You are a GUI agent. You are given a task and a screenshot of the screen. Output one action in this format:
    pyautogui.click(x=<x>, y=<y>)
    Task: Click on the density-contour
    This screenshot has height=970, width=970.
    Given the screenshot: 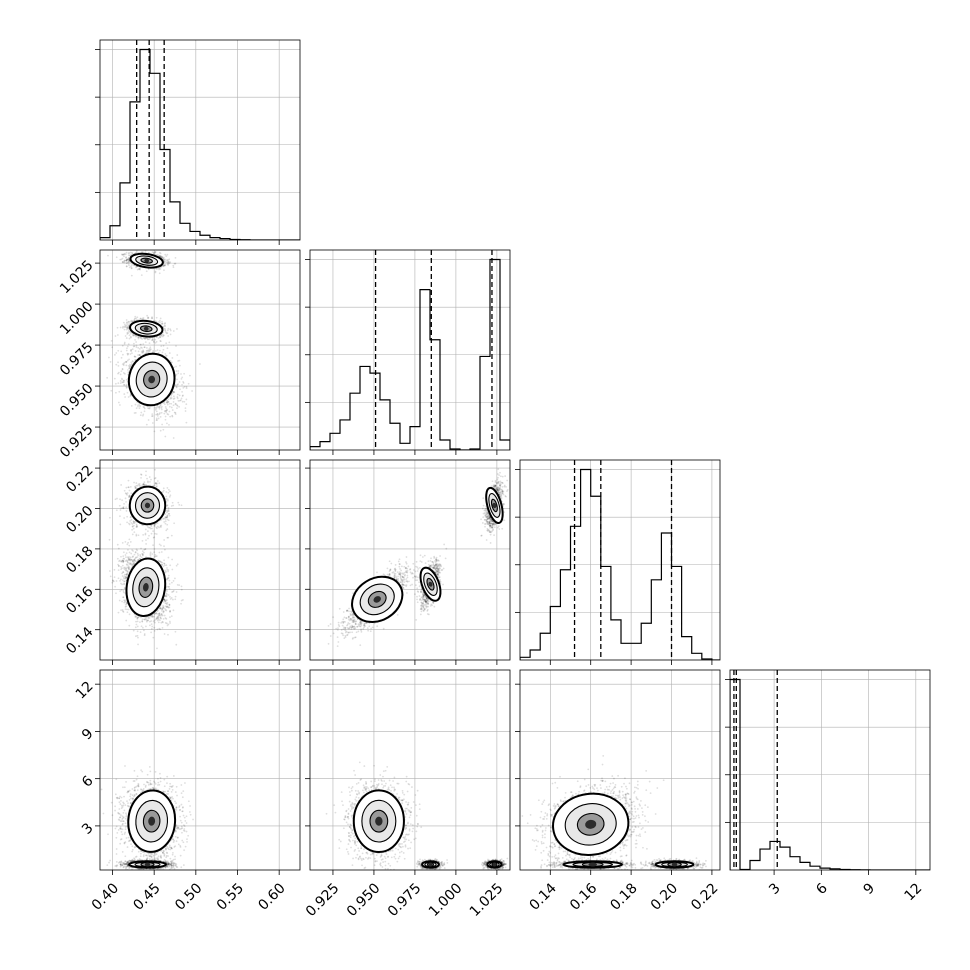 What is the action you would take?
    pyautogui.click(x=146, y=328)
    